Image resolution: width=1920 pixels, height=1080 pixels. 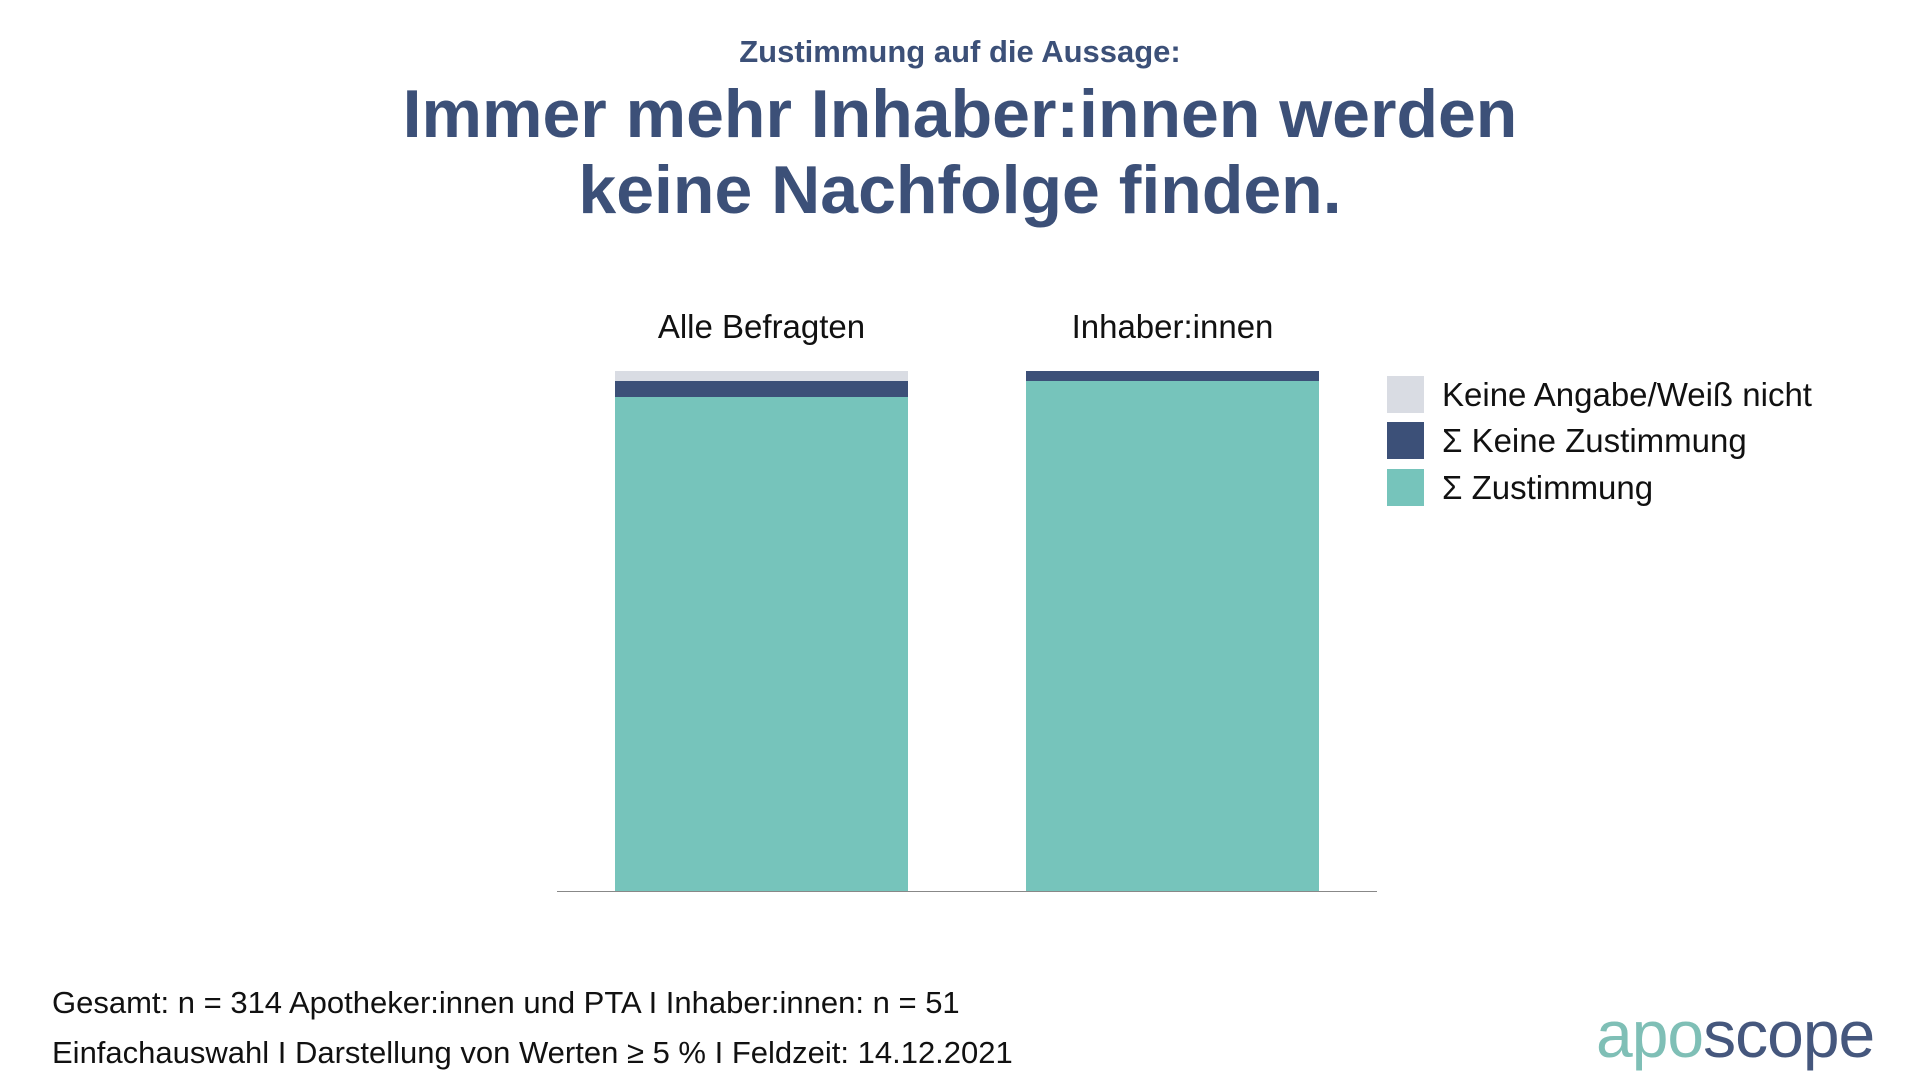 What do you see at coordinates (761, 376) in the screenshot?
I see `bar-segment-keine-angabe-wei-nicht` at bounding box center [761, 376].